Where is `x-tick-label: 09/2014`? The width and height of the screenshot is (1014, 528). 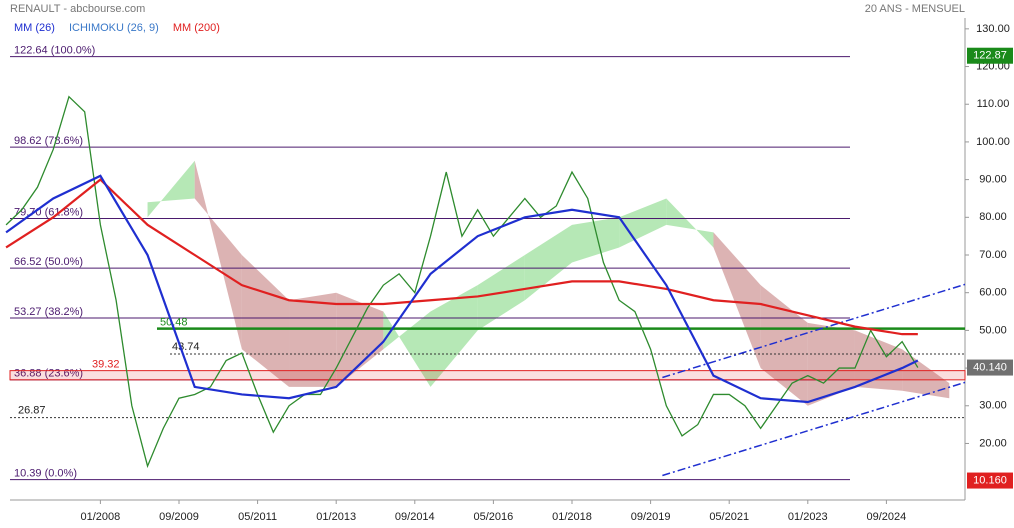 x-tick-label: 09/2014 is located at coordinates (415, 517).